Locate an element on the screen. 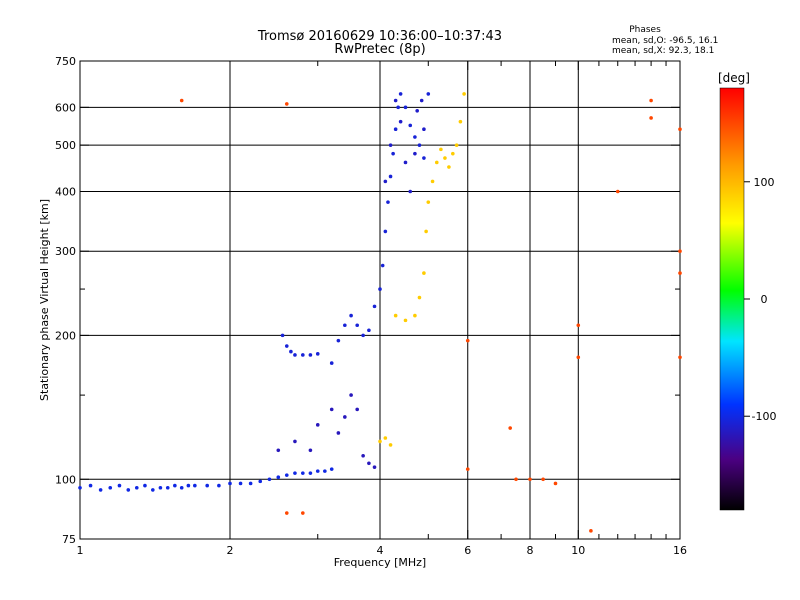 Image resolution: width=800 pixels, height=600 pixels. y-tick-label: 400 is located at coordinates (65, 191).